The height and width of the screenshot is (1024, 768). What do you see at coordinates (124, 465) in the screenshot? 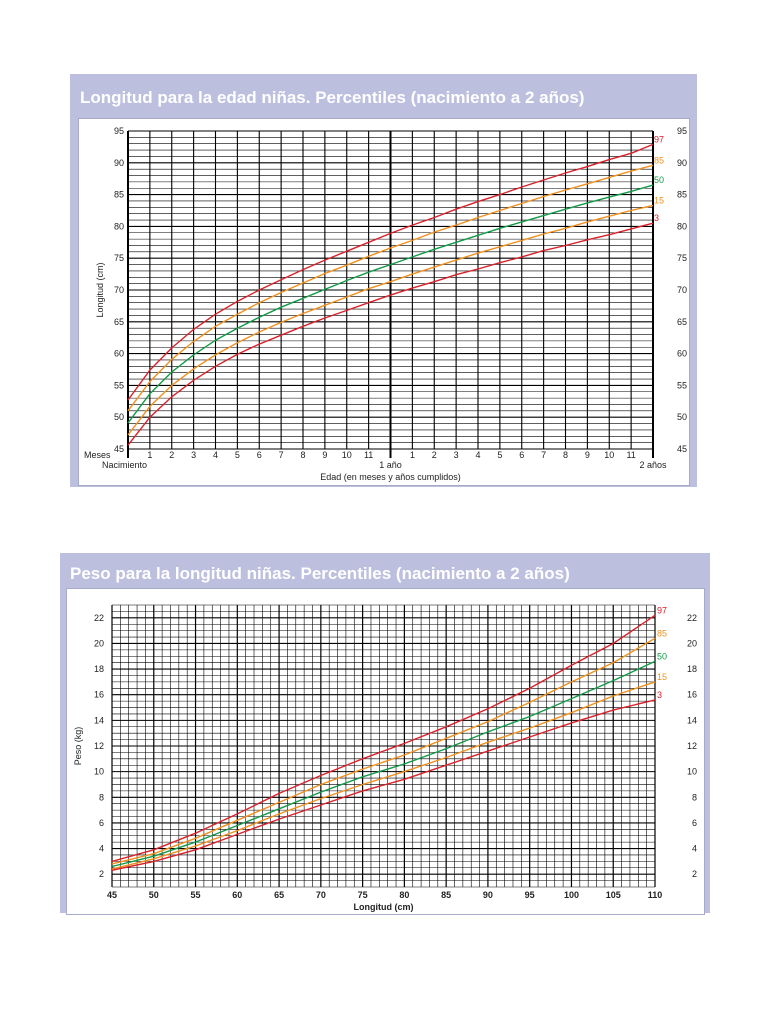
I see `x-milestone-label: Nacimiento` at bounding box center [124, 465].